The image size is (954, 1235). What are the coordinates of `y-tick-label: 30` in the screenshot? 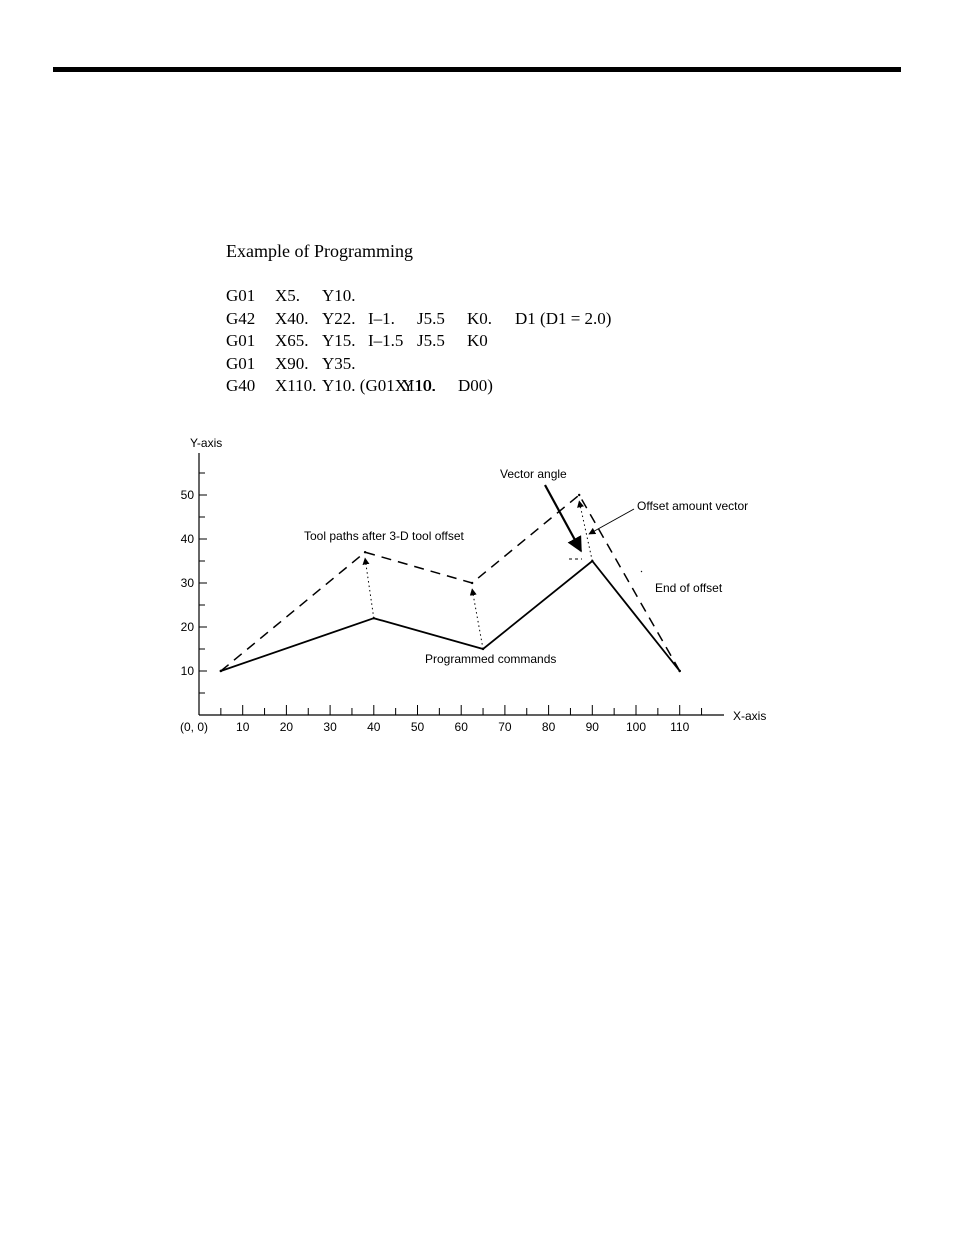 It's located at (188, 583).